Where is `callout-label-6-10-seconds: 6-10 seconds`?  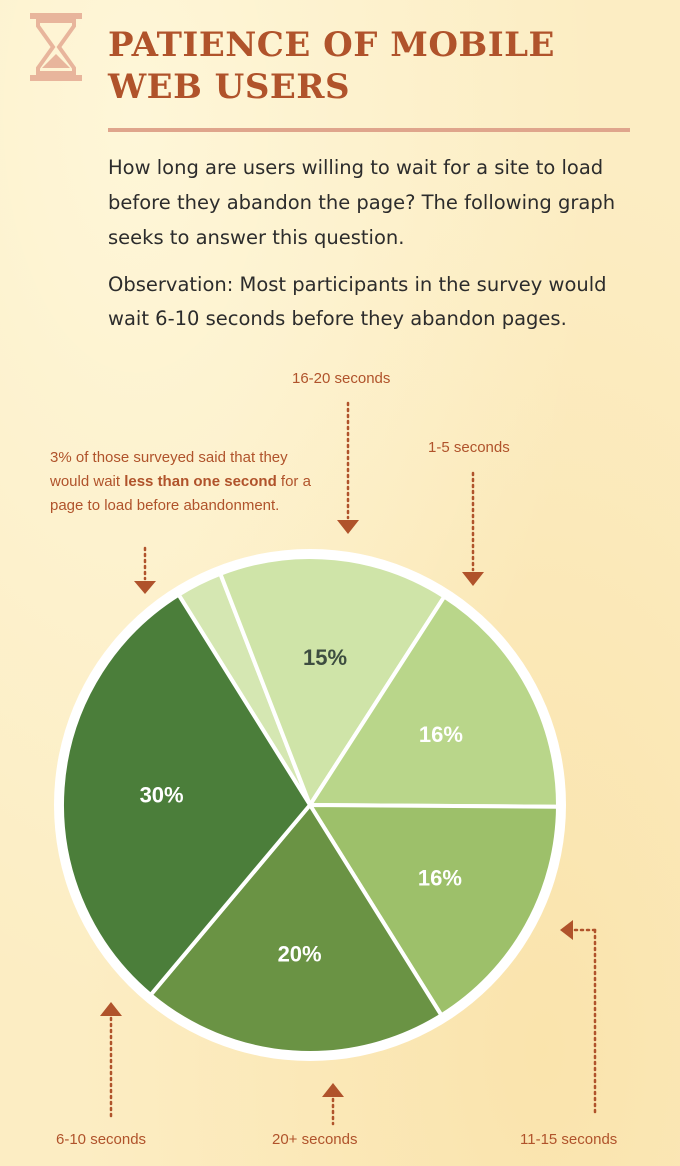
callout-label-6-10-seconds: 6-10 seconds is located at coordinates (101, 1139).